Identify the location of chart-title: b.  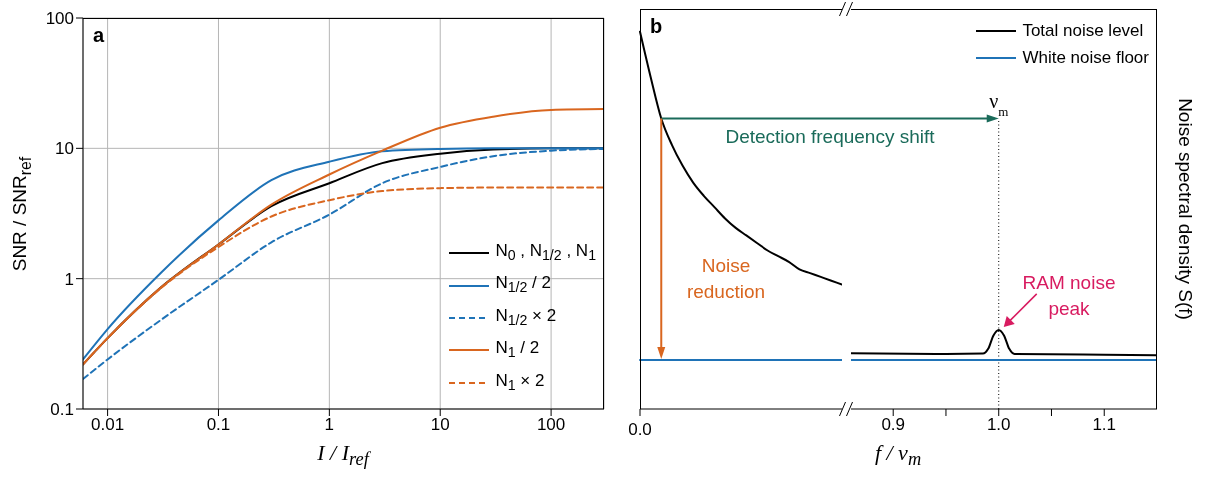
(656, 26).